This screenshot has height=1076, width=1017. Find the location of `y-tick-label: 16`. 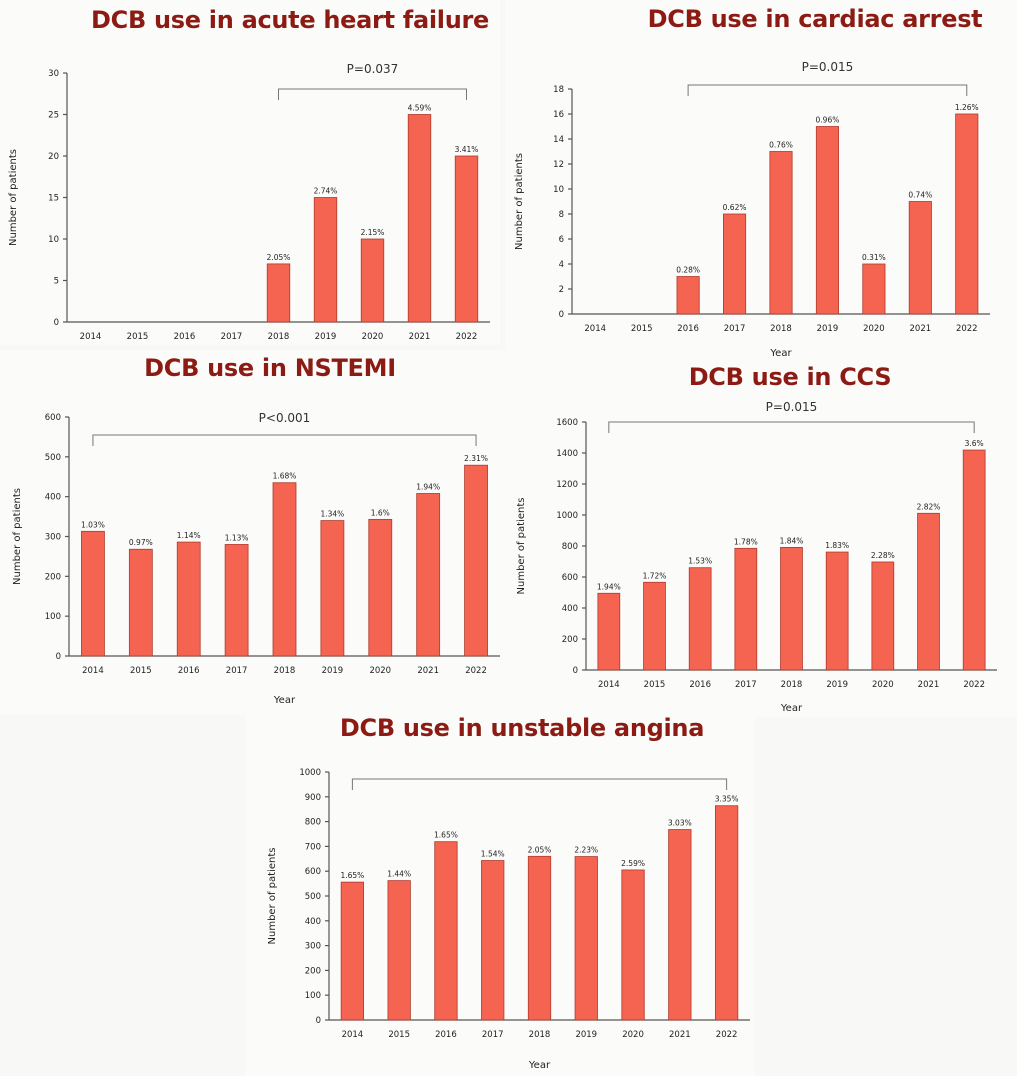

y-tick-label: 16 is located at coordinates (558, 115).